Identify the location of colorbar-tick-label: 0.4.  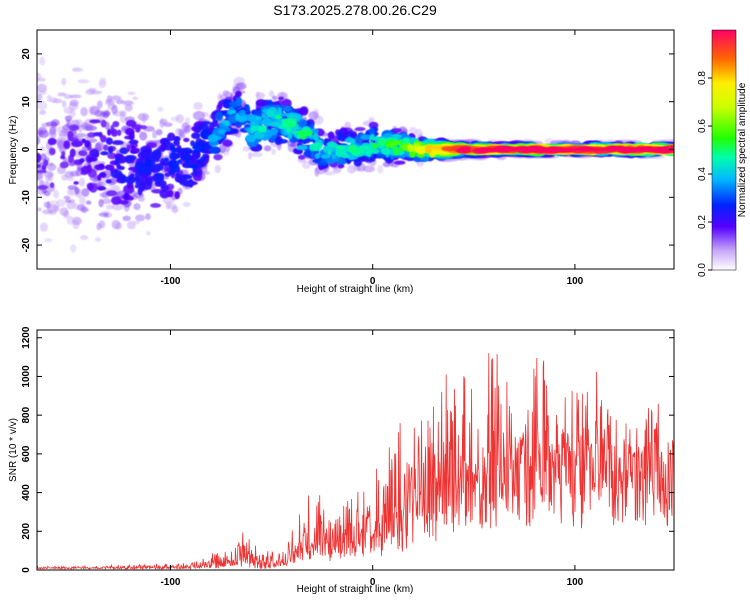
(702, 174).